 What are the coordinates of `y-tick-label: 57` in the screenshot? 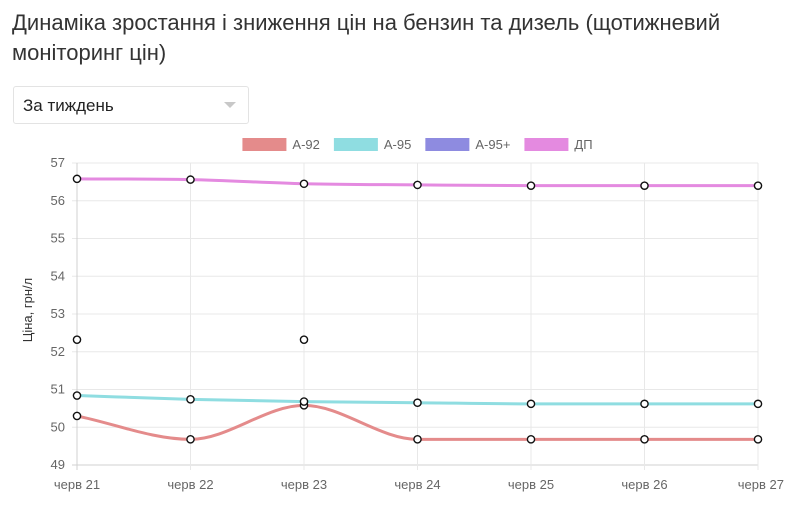 It's located at (58, 162).